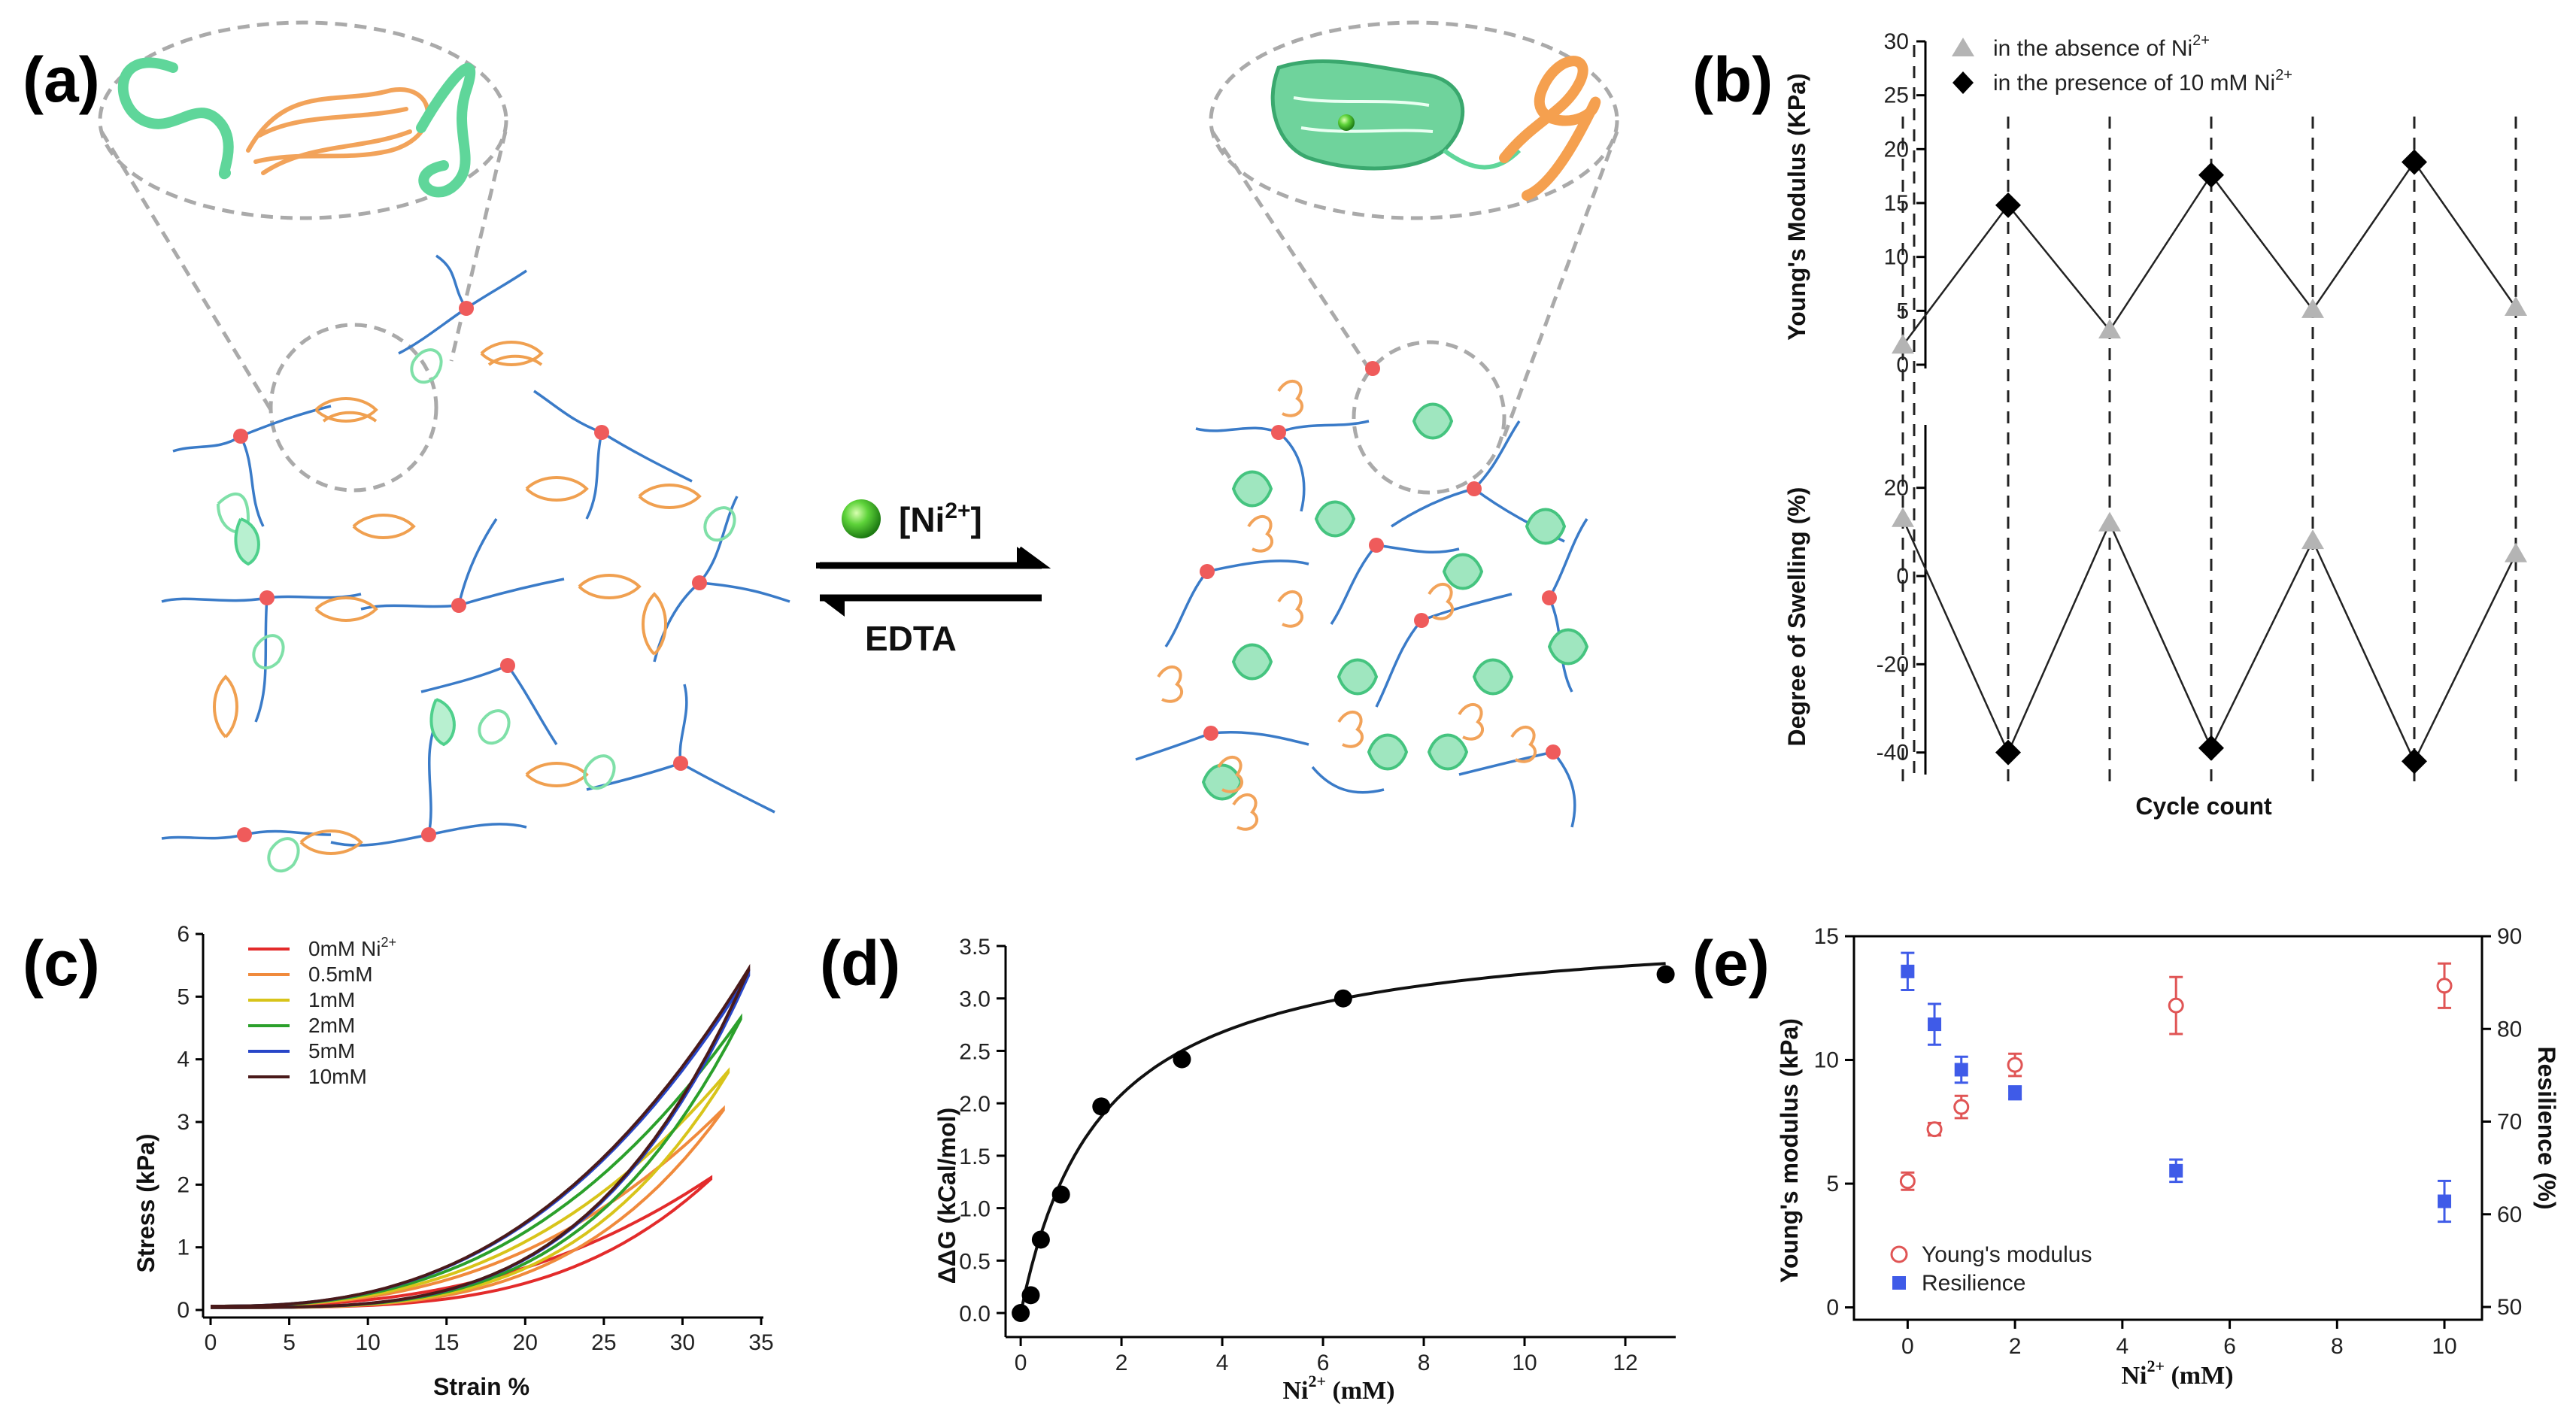 This screenshot has width=2576, height=1413. I want to click on y-left-tick-label: 10, so click(1826, 1060).